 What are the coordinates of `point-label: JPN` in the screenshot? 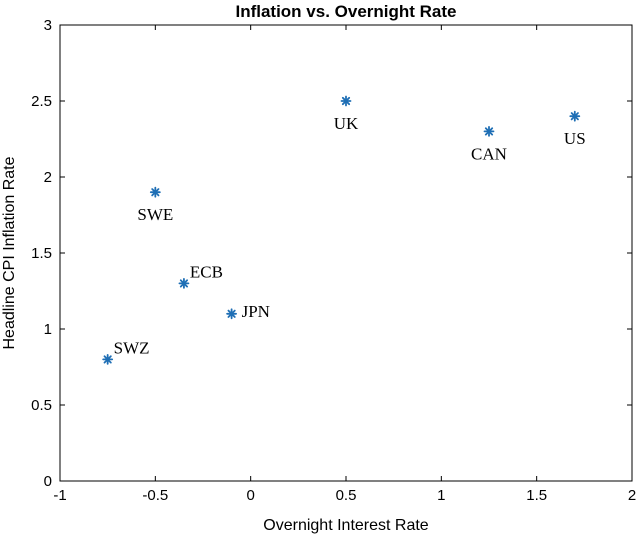 It's located at (256, 311).